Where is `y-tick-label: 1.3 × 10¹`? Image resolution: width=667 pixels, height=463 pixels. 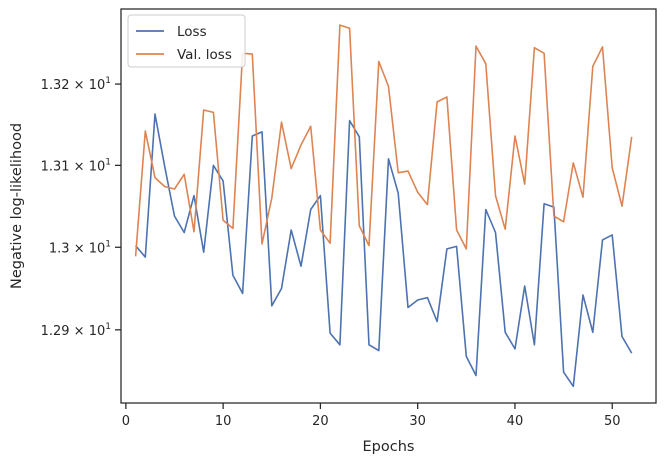 y-tick-label: 1.3 × 10¹ is located at coordinates (80, 247).